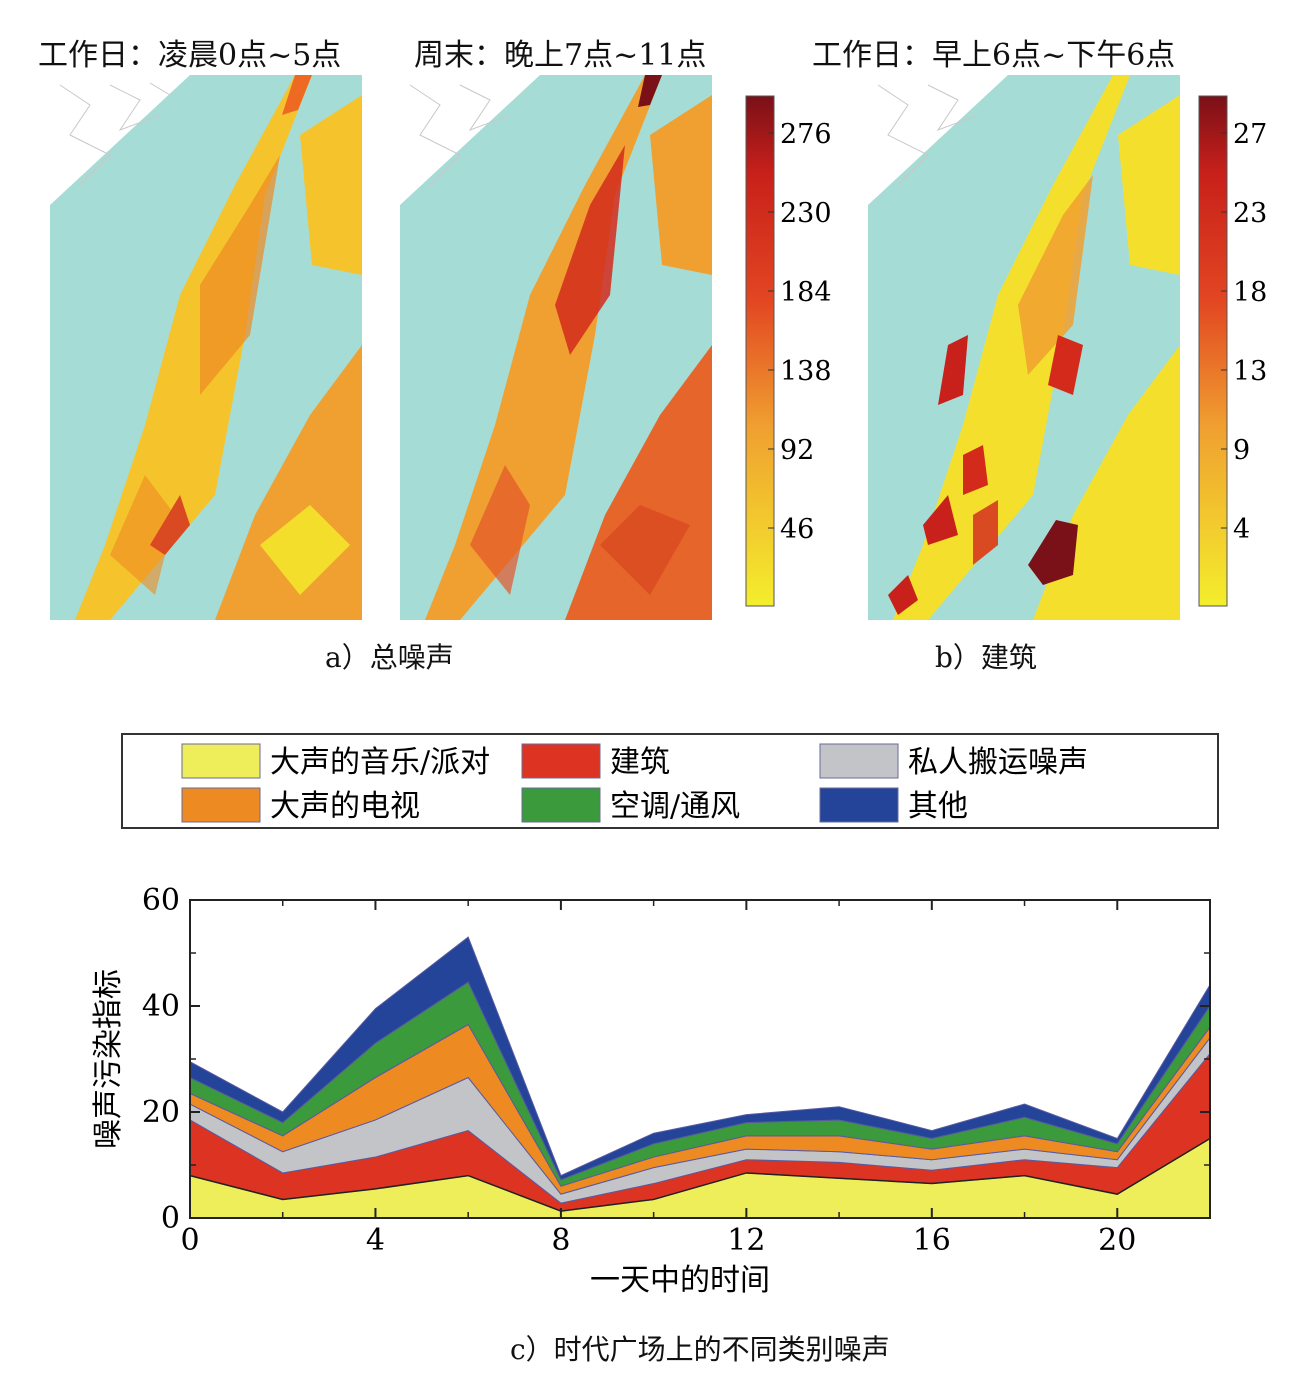 This screenshot has width=1289, height=1377. What do you see at coordinates (806, 134) in the screenshot?
I see `colorbar-tick-label: 276` at bounding box center [806, 134].